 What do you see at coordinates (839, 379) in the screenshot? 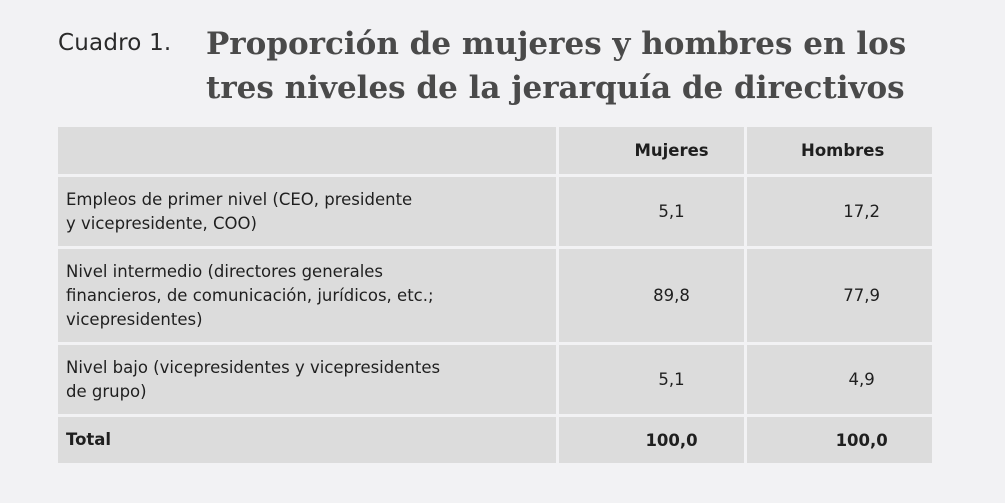
I see `cell-hombres: 4,9` at bounding box center [839, 379].